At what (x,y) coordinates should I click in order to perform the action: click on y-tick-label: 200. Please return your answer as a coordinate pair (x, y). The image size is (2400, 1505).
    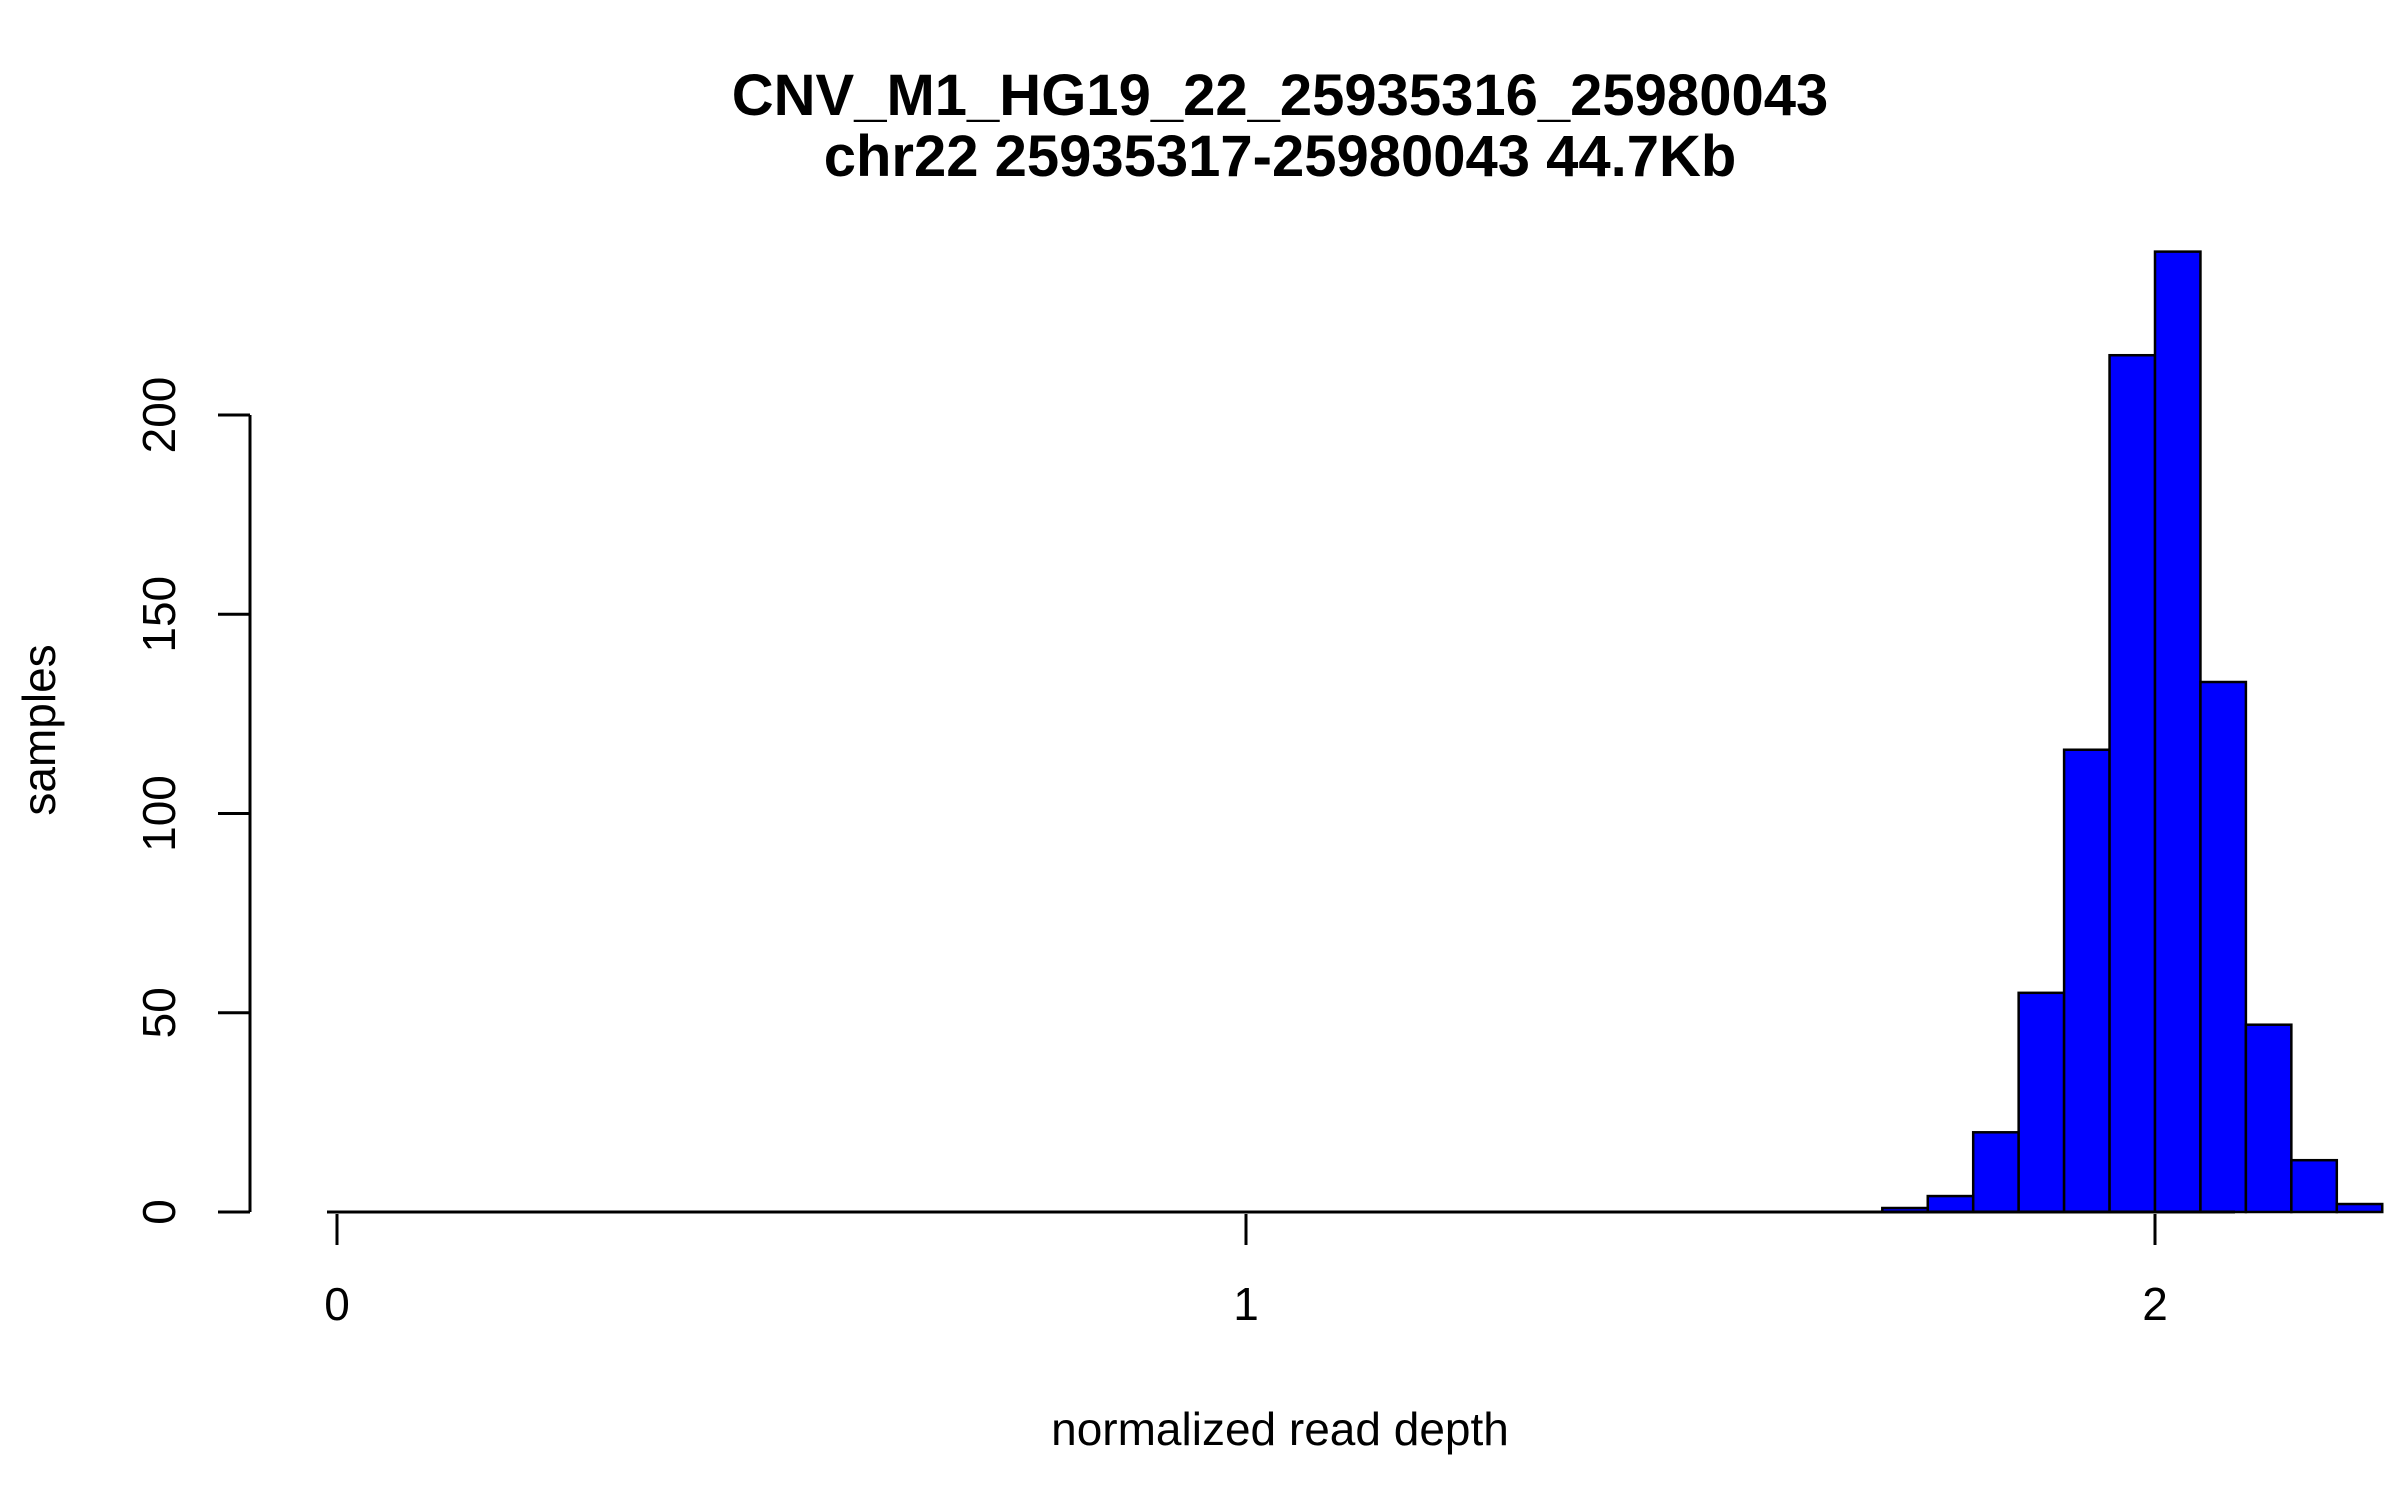
    Looking at the image, I should click on (159, 415).